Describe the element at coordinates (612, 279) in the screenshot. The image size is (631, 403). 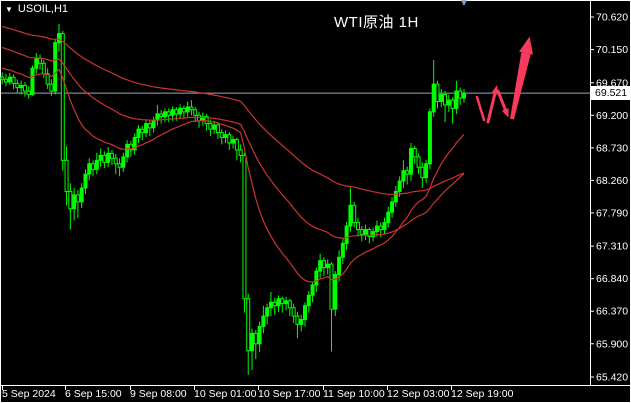
I see `price-axis-label: 66.840` at that location.